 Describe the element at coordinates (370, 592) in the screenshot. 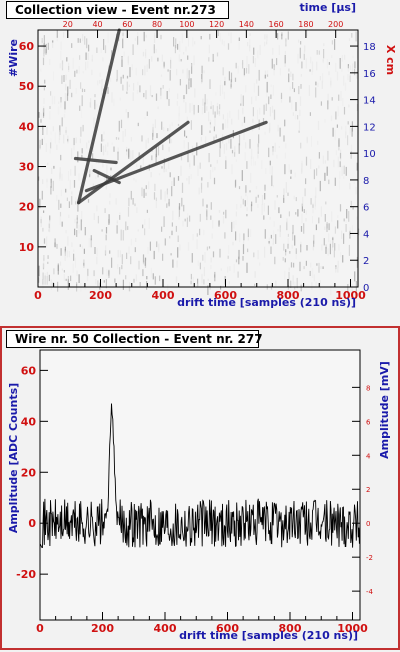

I see `y2-tick-label: -4` at that location.